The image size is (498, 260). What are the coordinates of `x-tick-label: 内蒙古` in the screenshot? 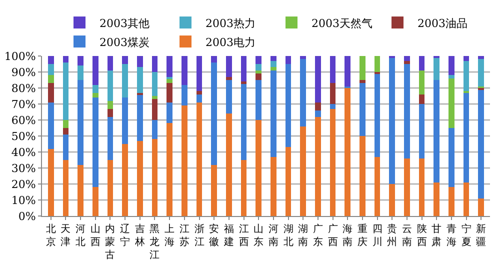 It's located at (110, 241).